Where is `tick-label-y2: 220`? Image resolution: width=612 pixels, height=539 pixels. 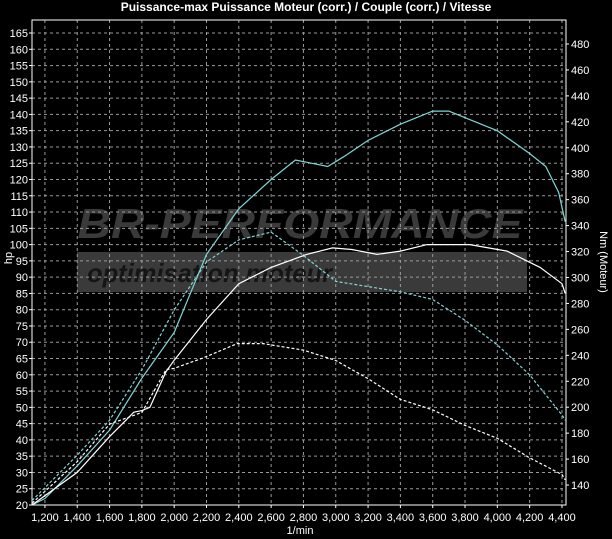 tick-label-y2: 220 is located at coordinates (580, 382).